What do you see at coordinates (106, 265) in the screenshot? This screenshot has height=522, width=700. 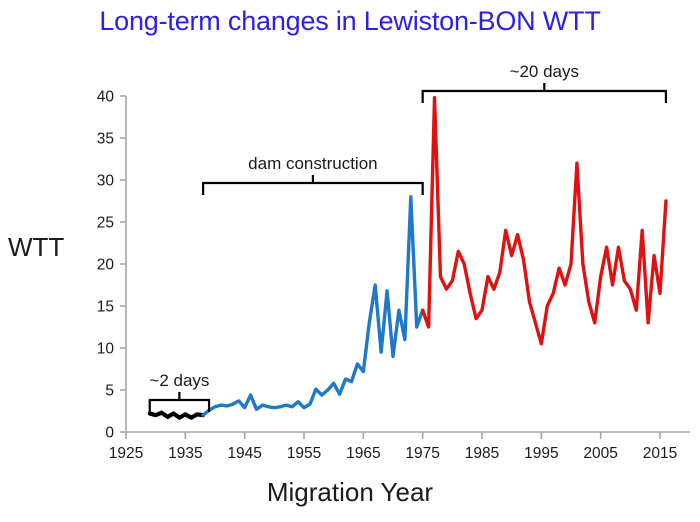 I see `y-tick-label: 20` at bounding box center [106, 265].